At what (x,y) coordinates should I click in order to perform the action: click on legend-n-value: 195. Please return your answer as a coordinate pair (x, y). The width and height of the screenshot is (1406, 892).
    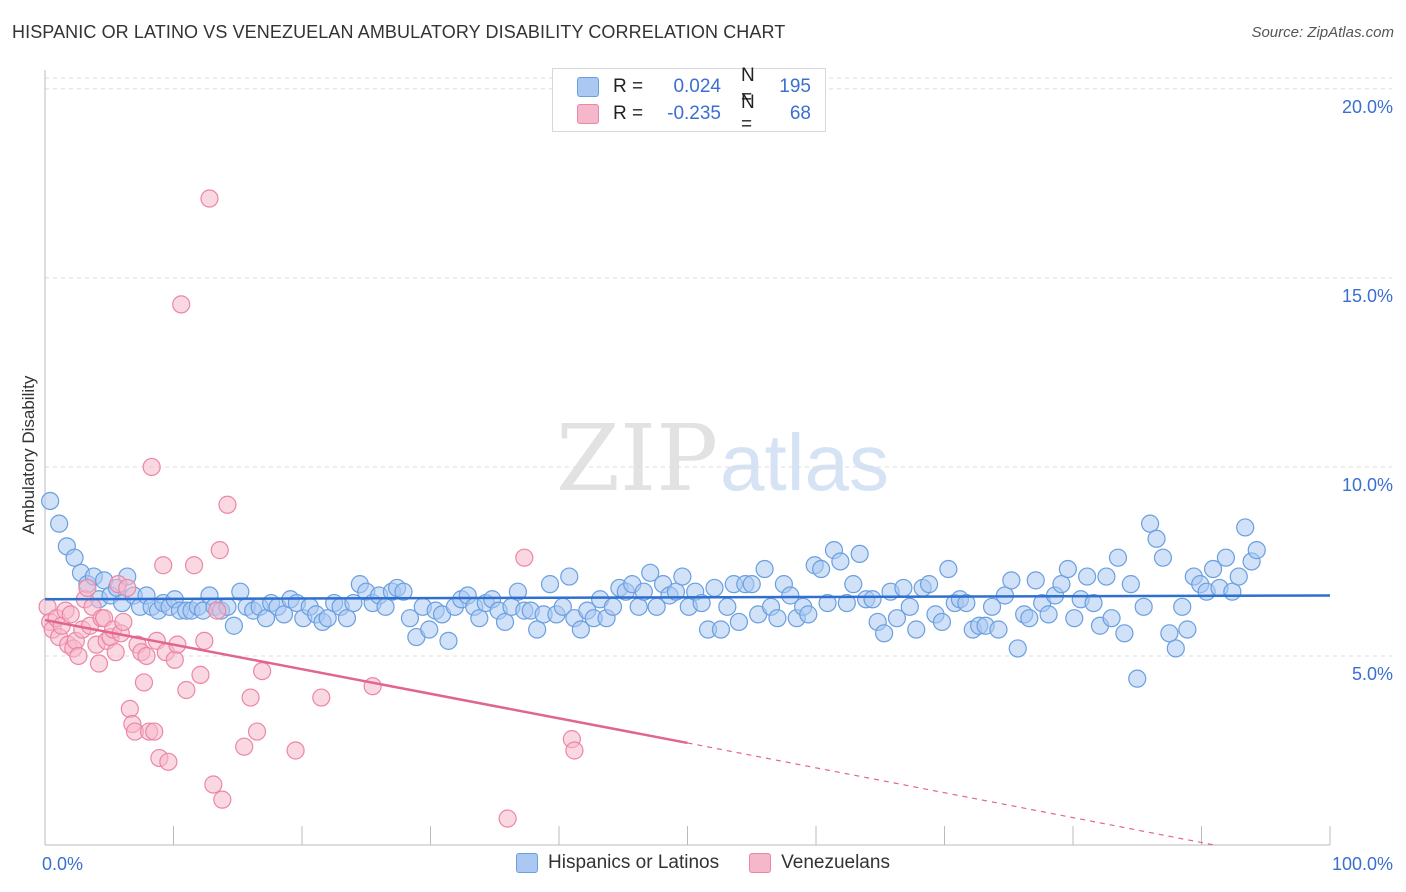
    Looking at the image, I should click on (795, 86).